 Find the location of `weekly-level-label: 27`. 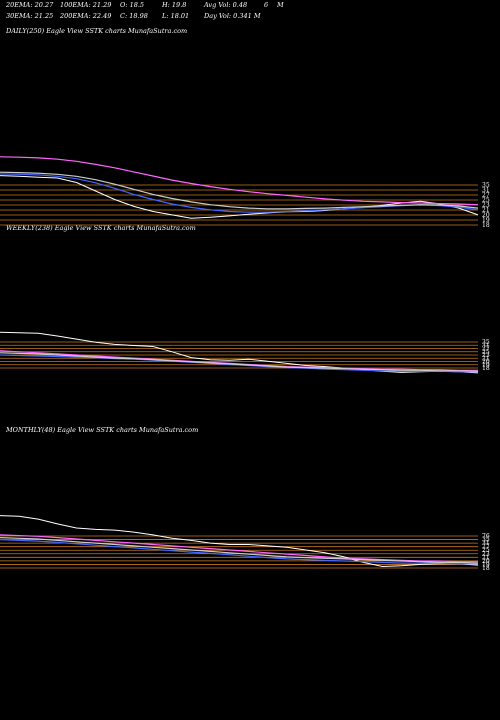

weekly-level-label: 27 is located at coordinates (486, 349).